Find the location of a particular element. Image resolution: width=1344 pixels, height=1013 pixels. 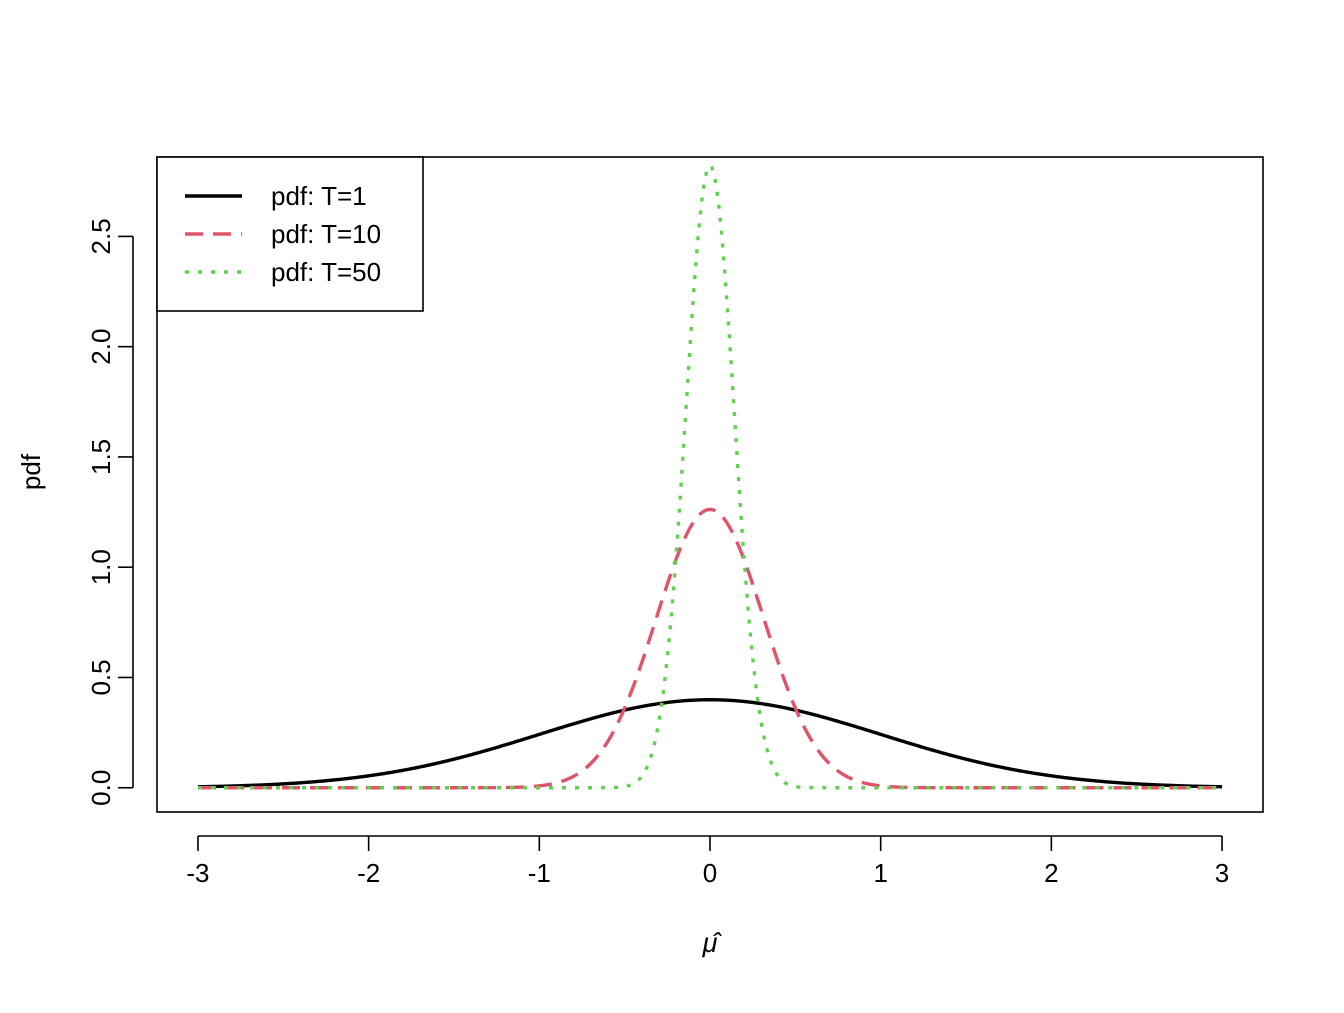

y-axis-label: pdf is located at coordinates (31, 471).